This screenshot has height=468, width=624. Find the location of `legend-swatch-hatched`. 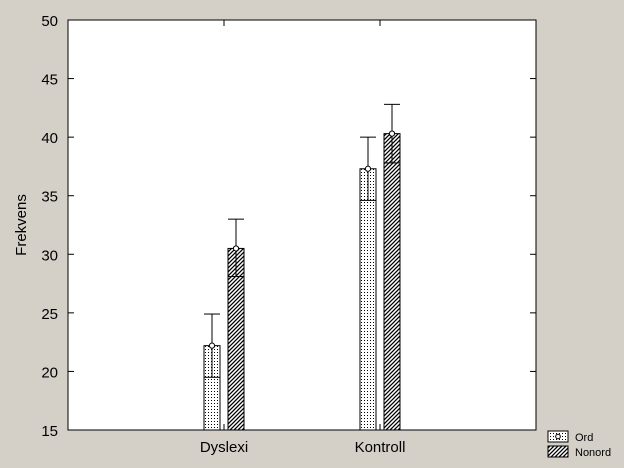

legend-swatch-hatched is located at coordinates (558, 451).